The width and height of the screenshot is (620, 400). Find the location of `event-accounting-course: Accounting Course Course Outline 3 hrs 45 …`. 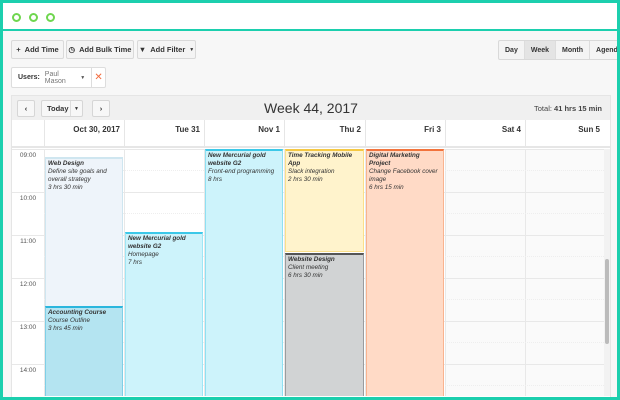

event-accounting-course: Accounting Course Course Outline 3 hrs 45 … is located at coordinates (84, 351).